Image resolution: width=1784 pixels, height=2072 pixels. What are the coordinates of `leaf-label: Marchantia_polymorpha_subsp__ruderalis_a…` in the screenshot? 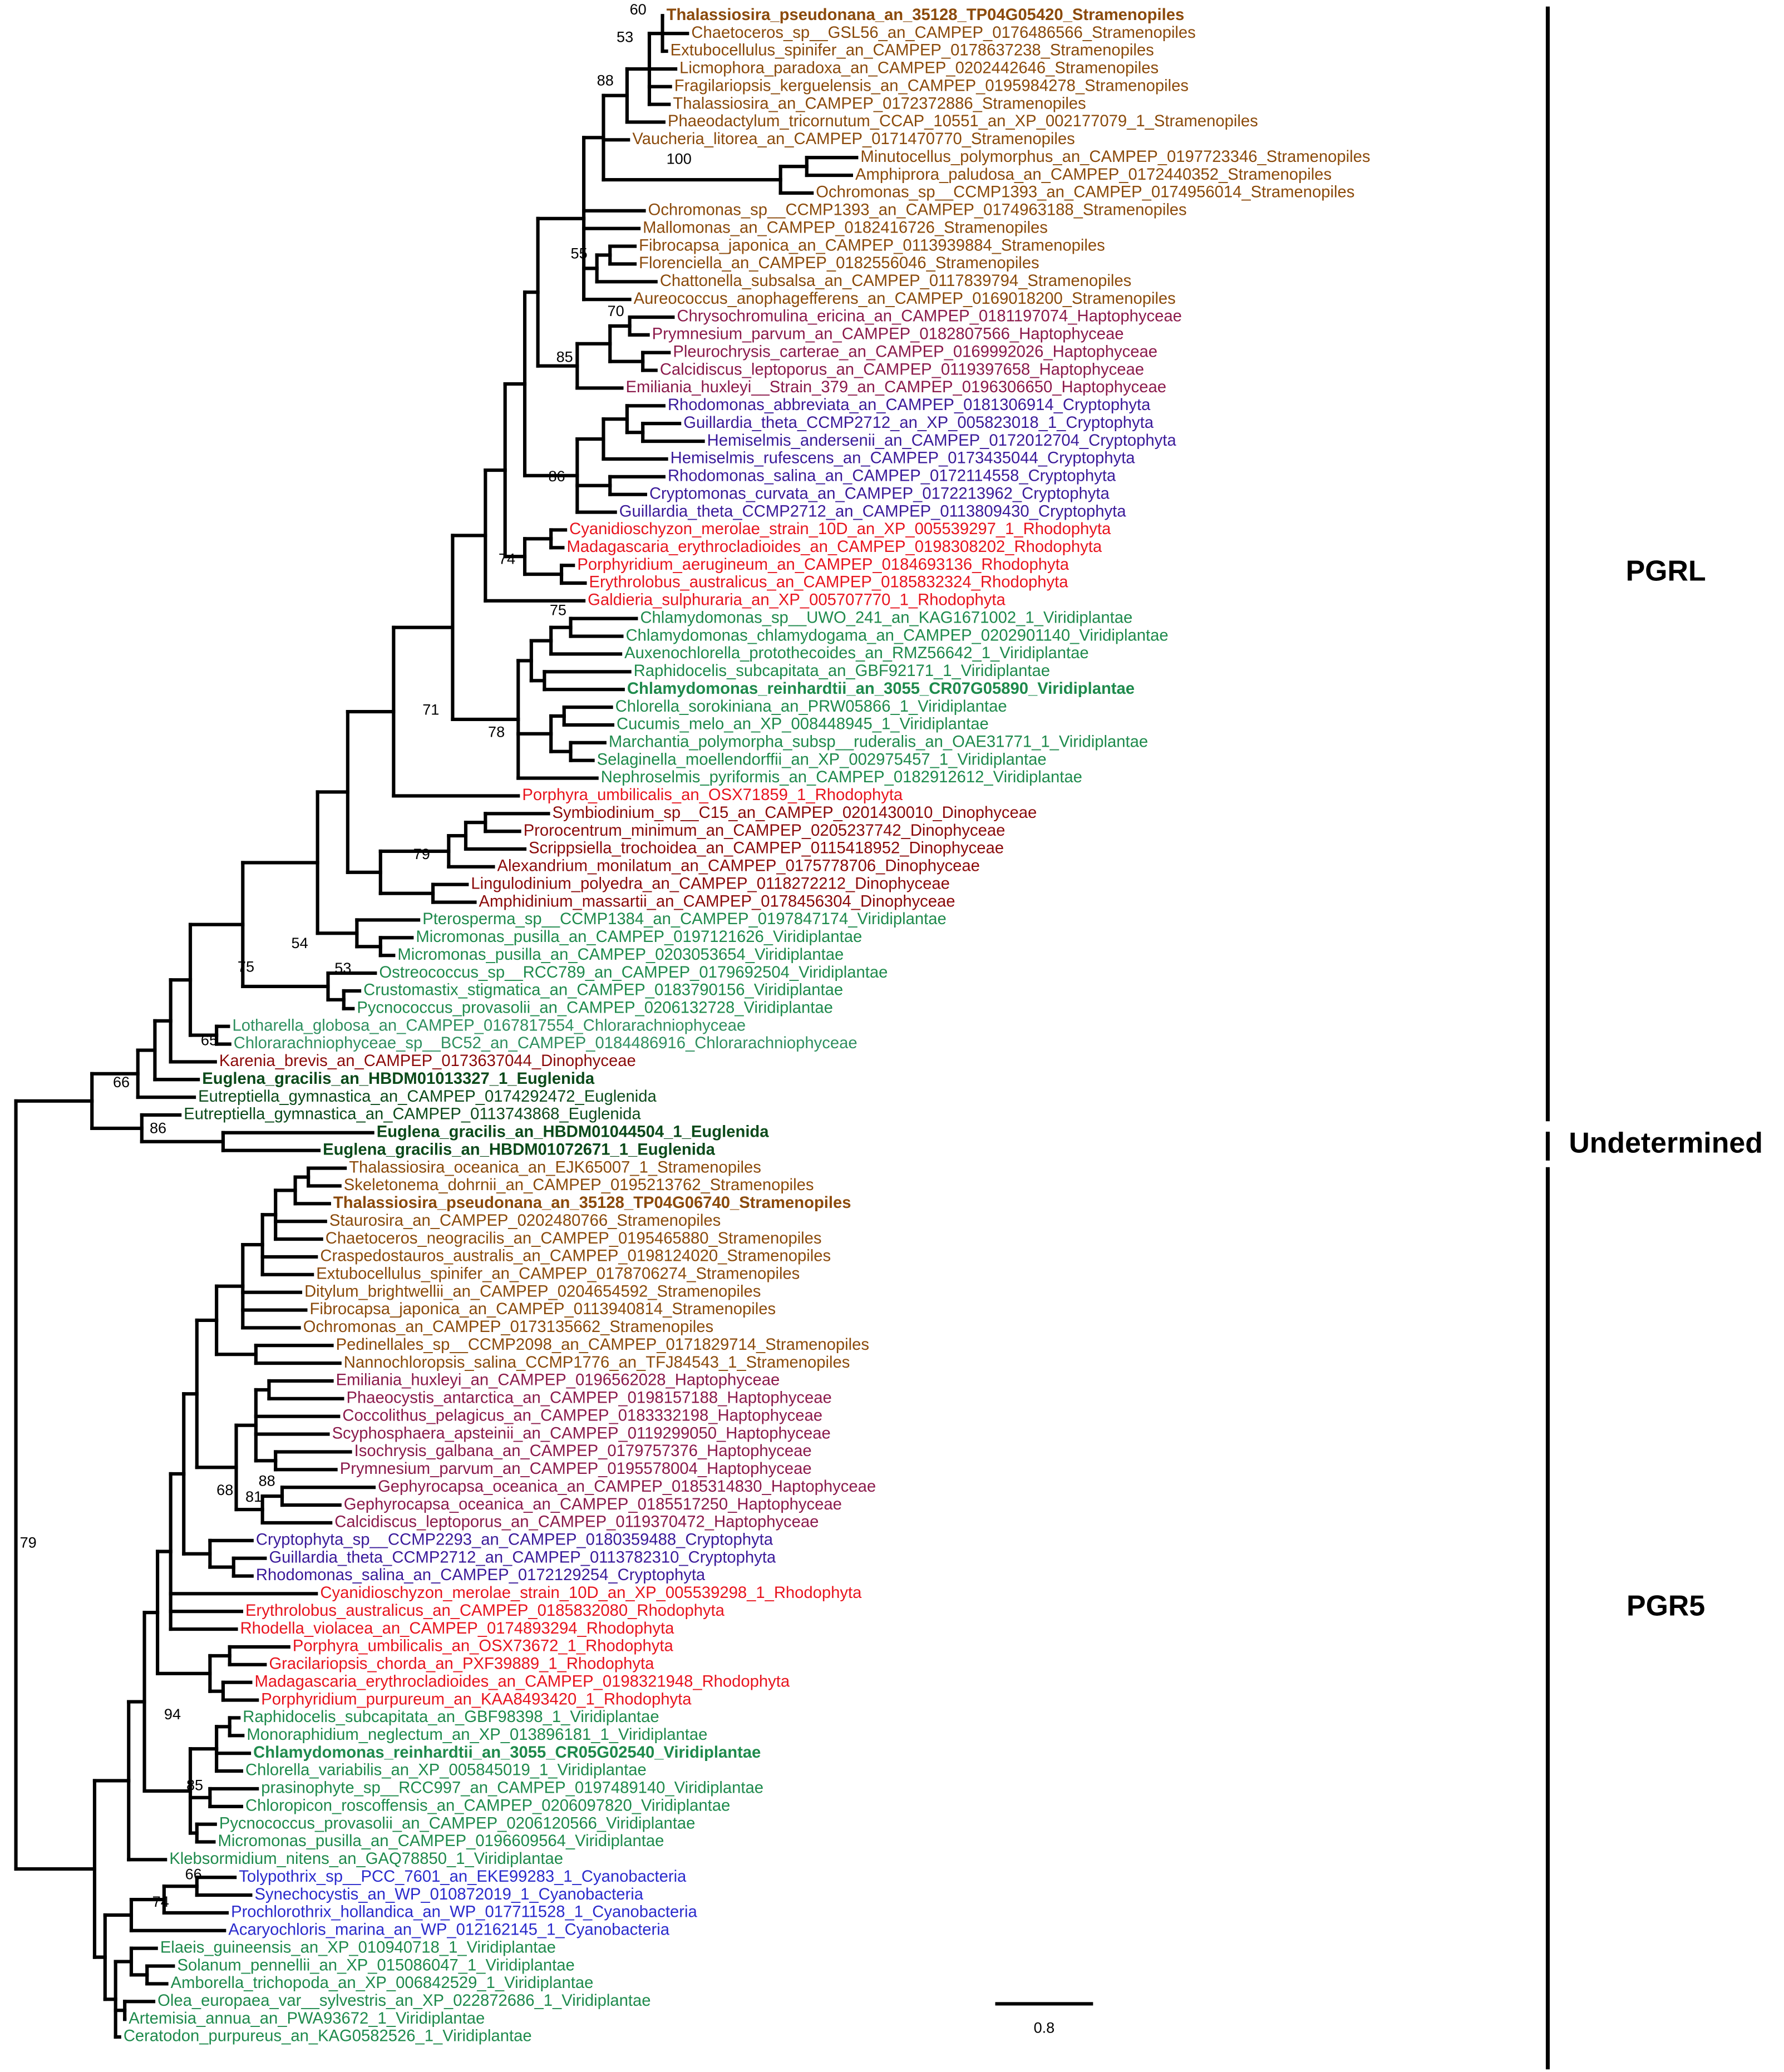 It's located at (878, 742).